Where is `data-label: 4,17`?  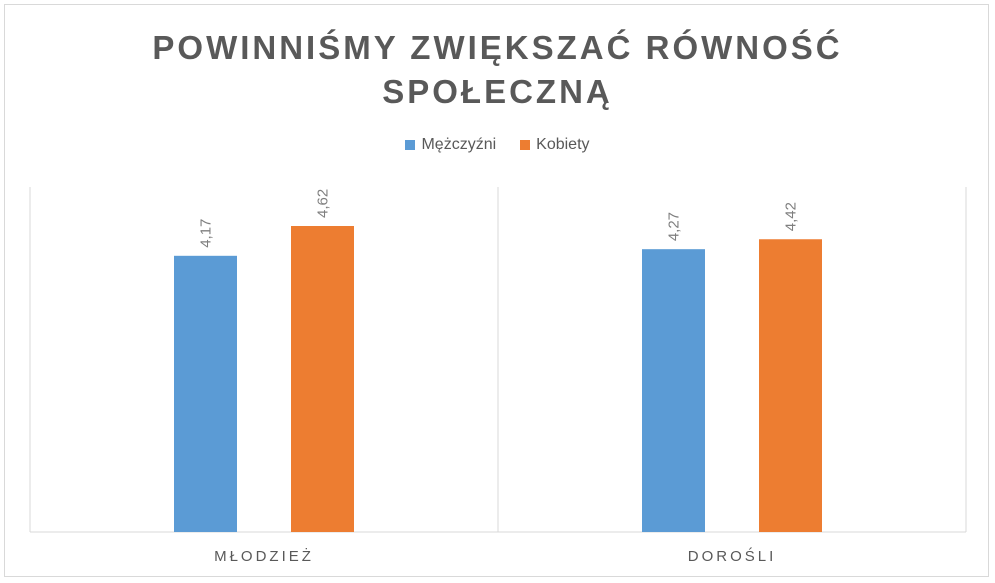 data-label: 4,17 is located at coordinates (206, 233).